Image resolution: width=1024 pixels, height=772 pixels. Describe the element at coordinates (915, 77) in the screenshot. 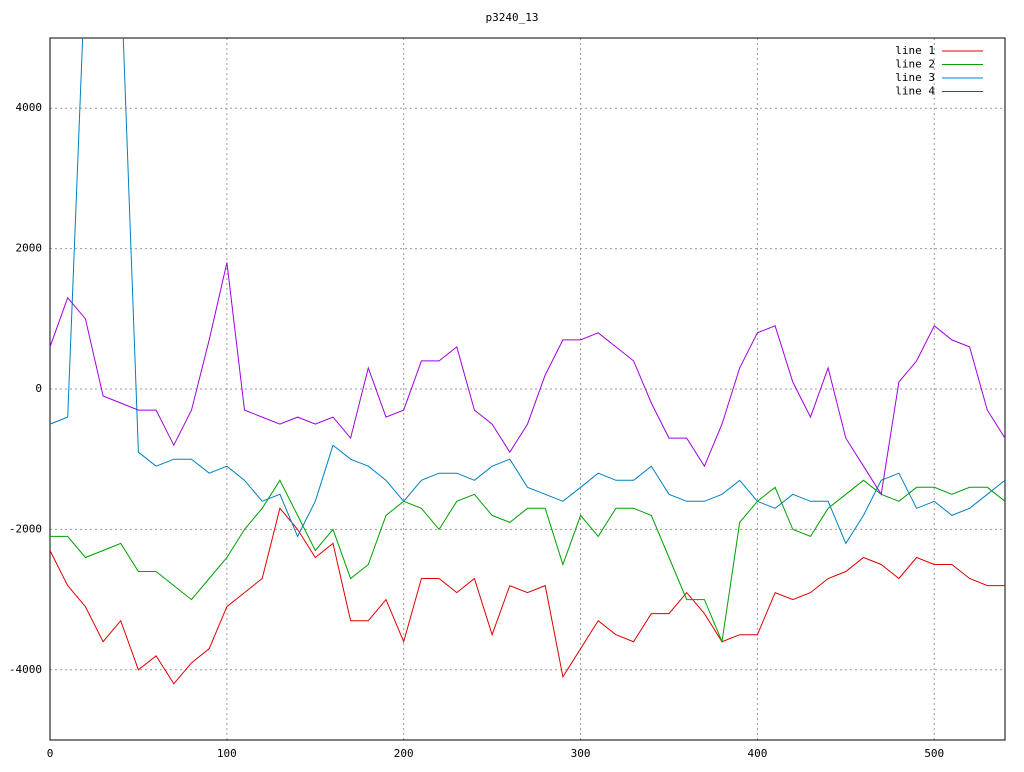

I see `legend-label: line 3` at that location.